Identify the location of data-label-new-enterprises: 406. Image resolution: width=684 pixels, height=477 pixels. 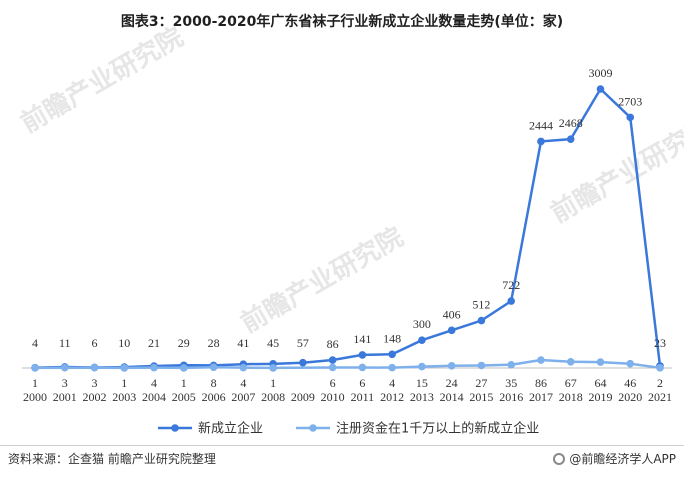
(452, 314).